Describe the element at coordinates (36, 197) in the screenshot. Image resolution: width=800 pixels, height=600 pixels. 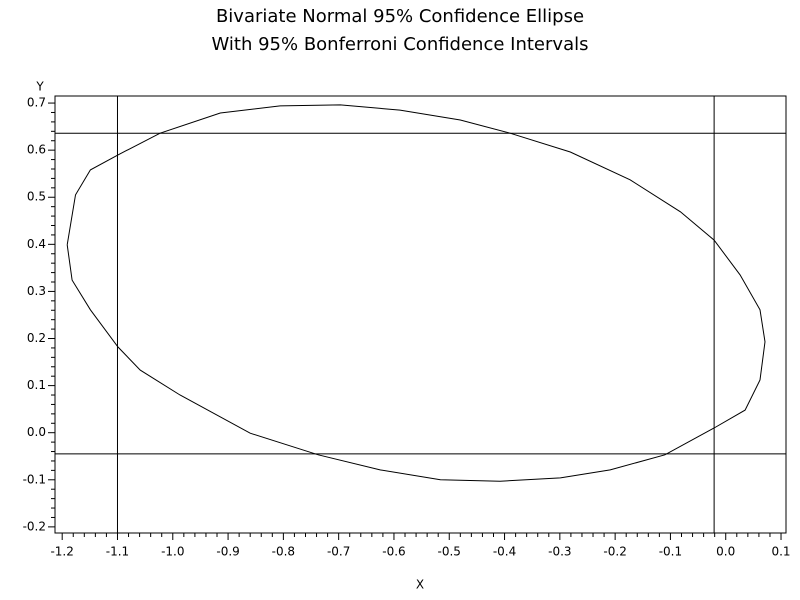
I see `y-tick-label: 0.5` at that location.